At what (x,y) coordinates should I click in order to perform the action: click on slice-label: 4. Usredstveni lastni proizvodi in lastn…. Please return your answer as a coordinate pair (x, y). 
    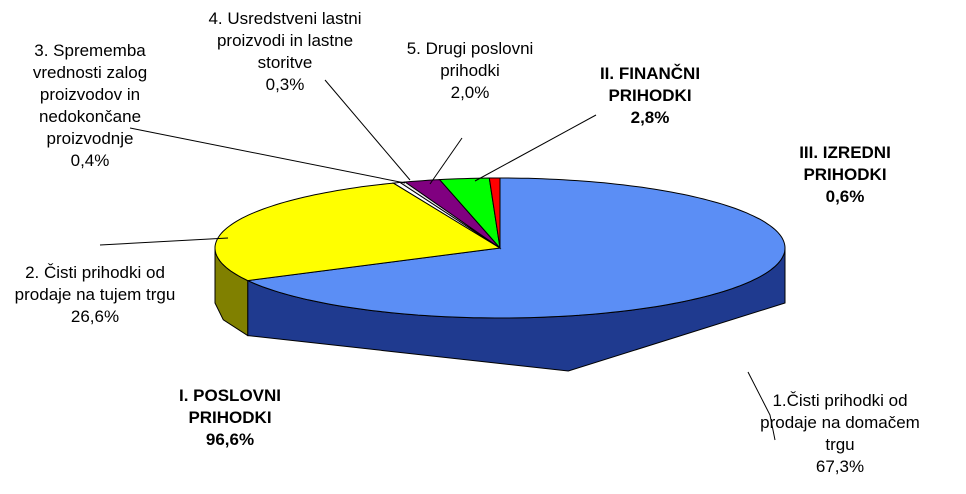
    Looking at the image, I should click on (285, 52).